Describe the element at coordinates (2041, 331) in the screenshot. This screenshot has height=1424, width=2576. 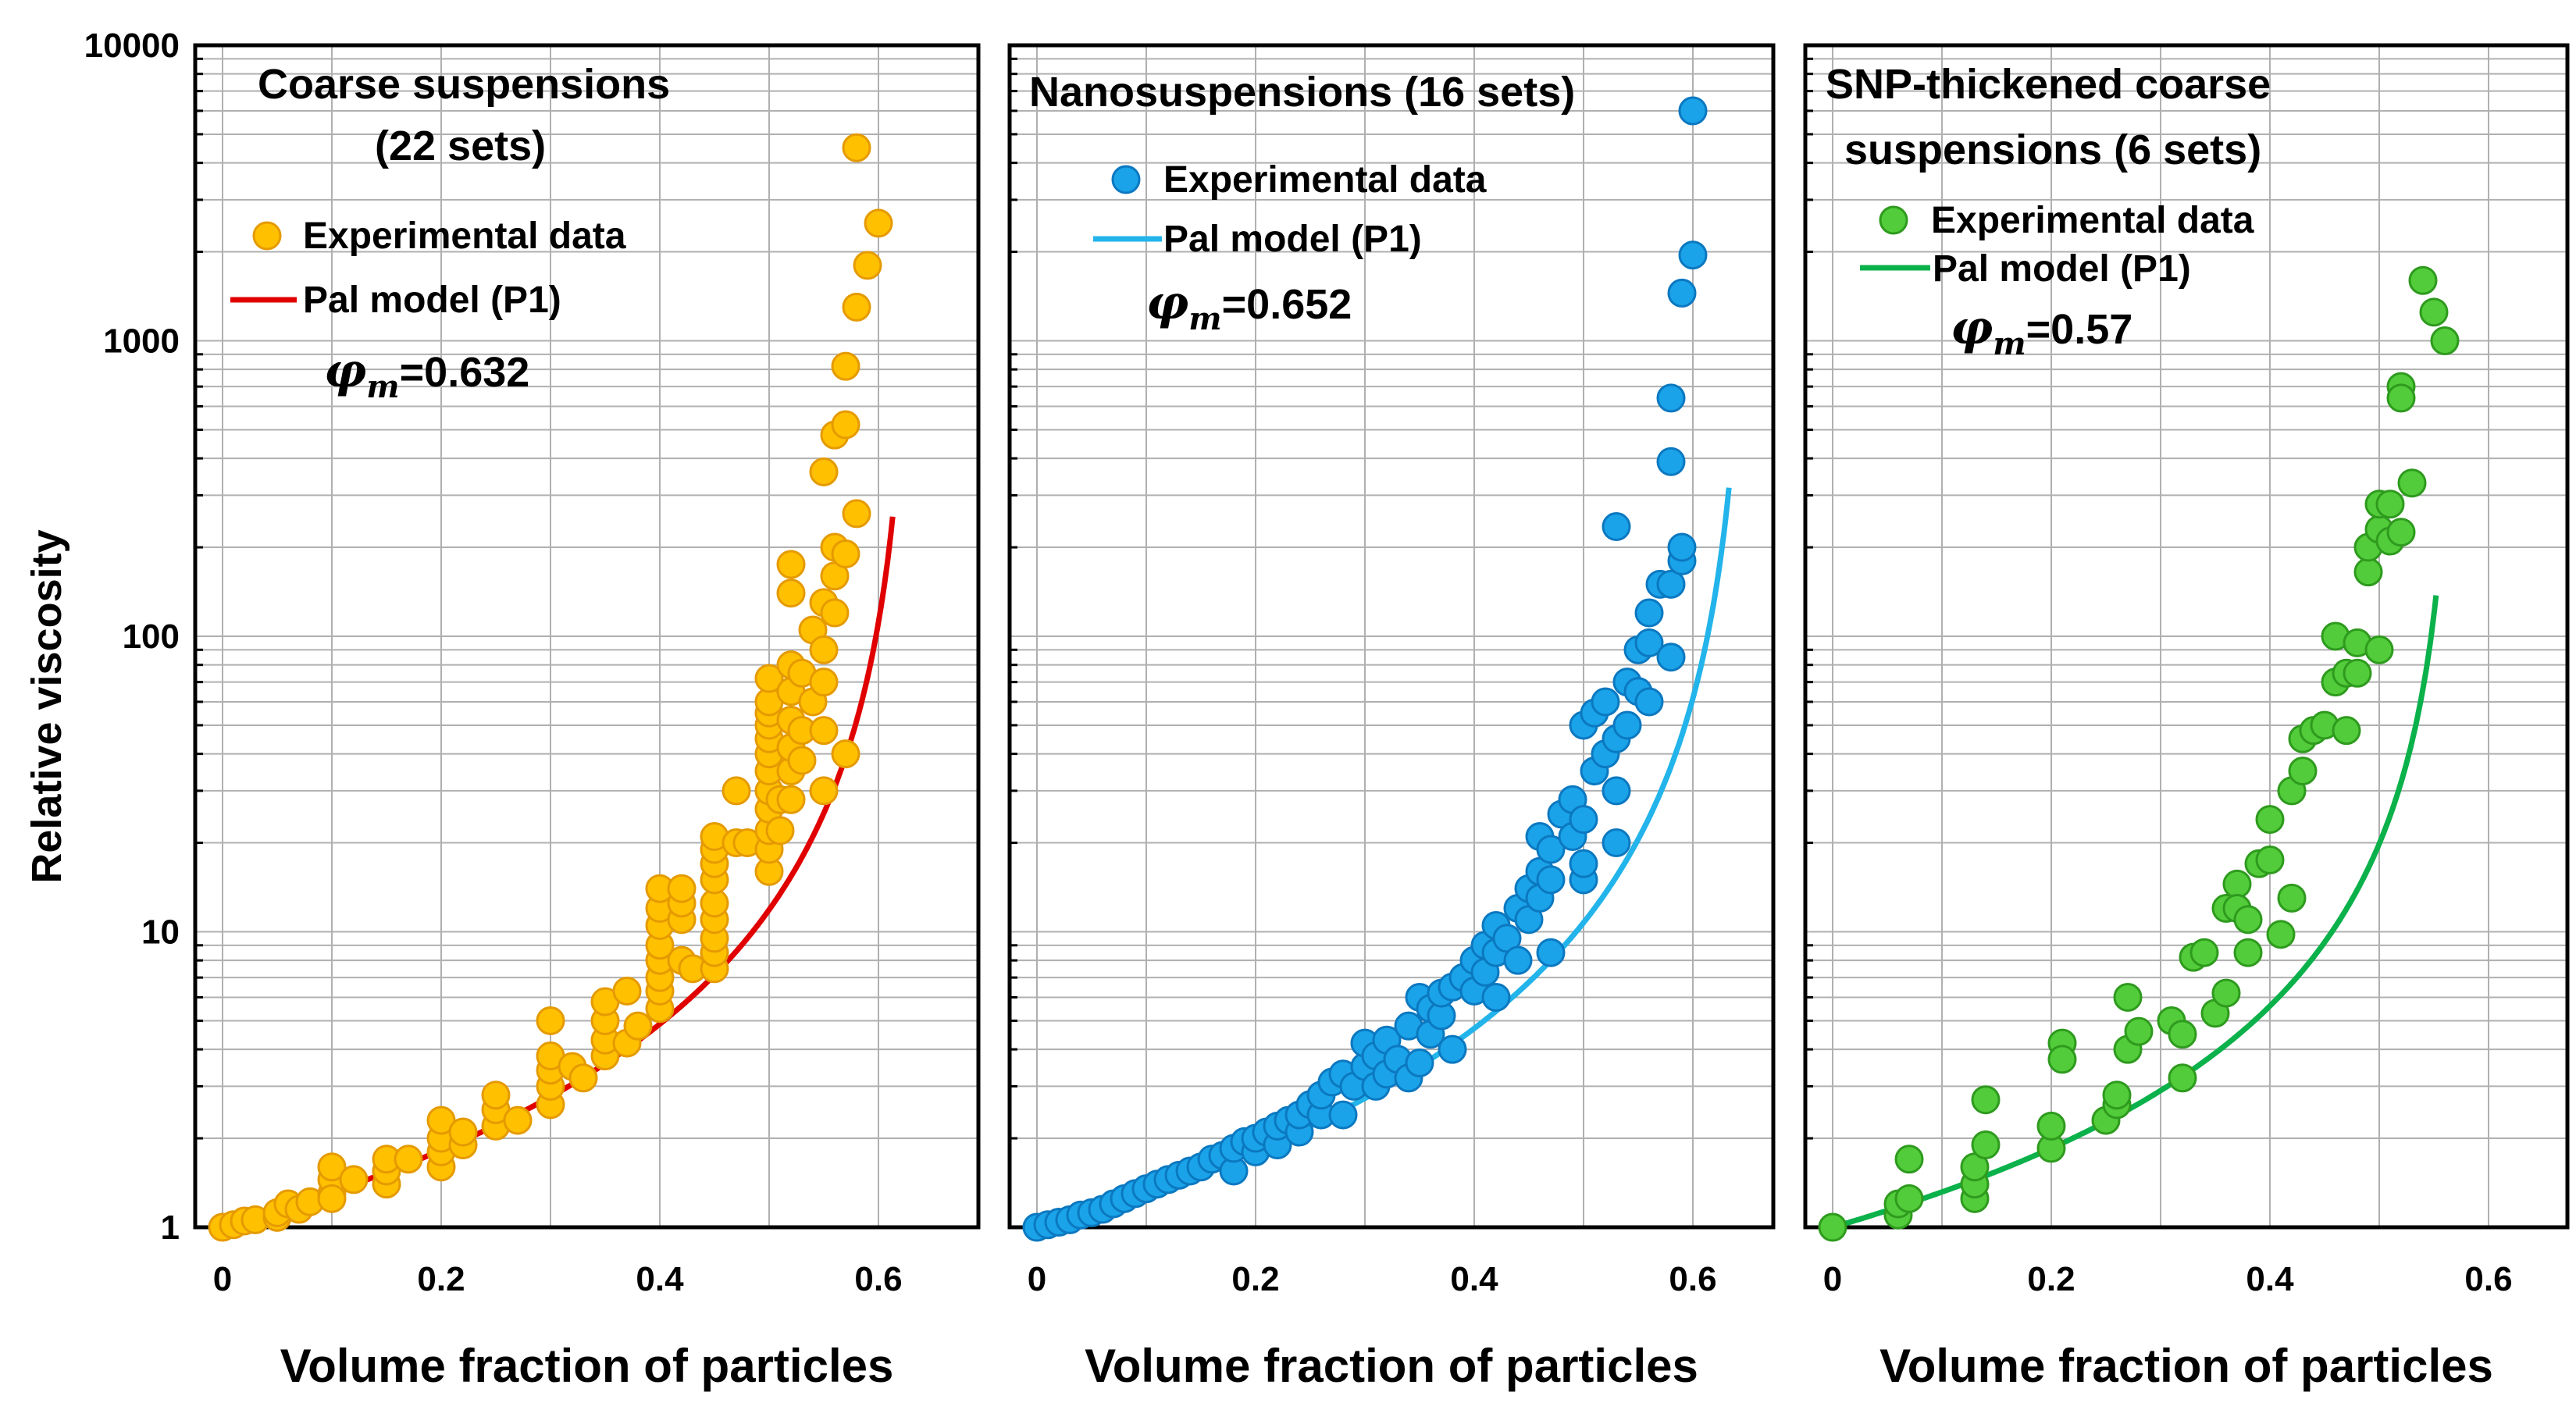
I see `phi-m-annotation: φm=0.57` at that location.